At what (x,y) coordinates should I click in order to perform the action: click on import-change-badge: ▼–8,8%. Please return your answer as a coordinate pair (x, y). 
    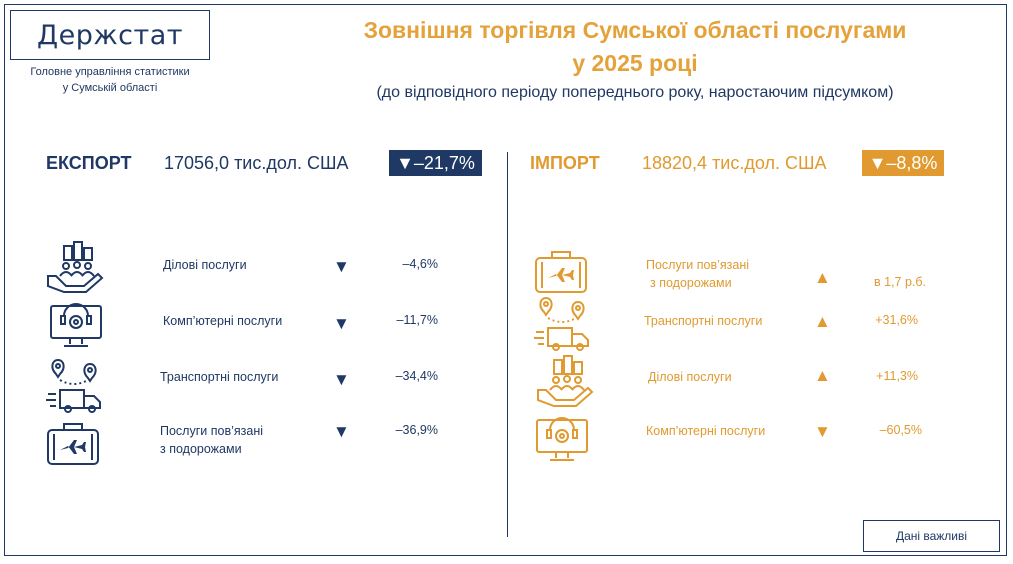
    Looking at the image, I should click on (903, 163).